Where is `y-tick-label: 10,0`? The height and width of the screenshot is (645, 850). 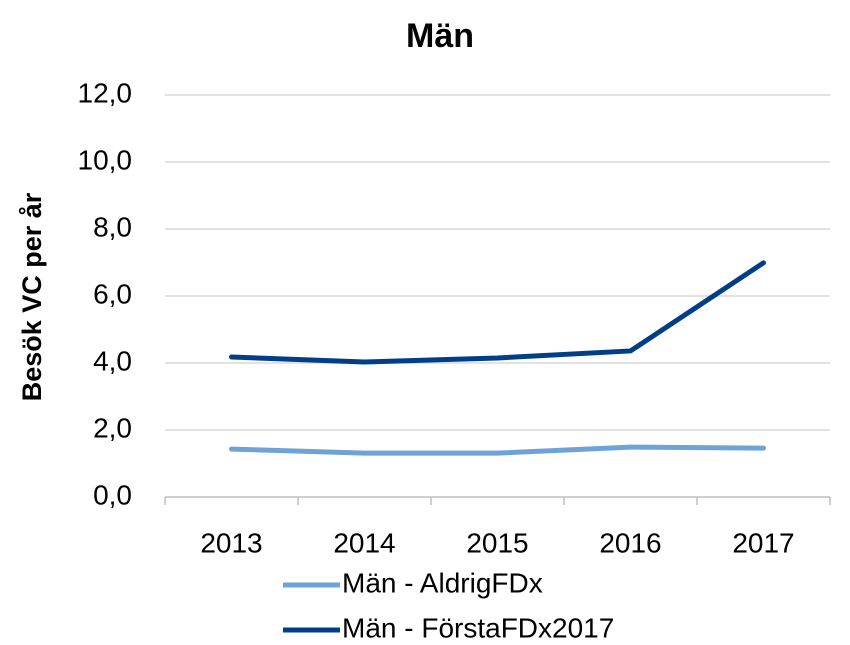
y-tick-label: 10,0 is located at coordinates (105, 159).